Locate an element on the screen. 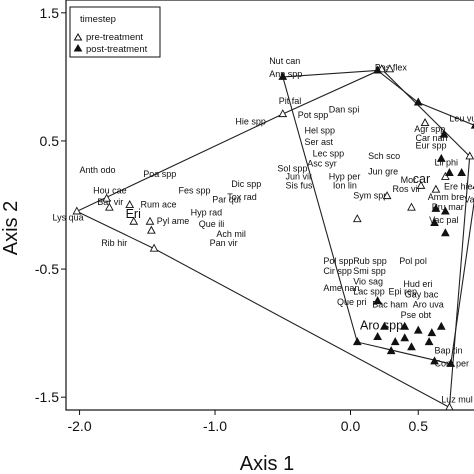 This screenshot has height=474, width=474. species-label: Pol spp is located at coordinates (338, 261).